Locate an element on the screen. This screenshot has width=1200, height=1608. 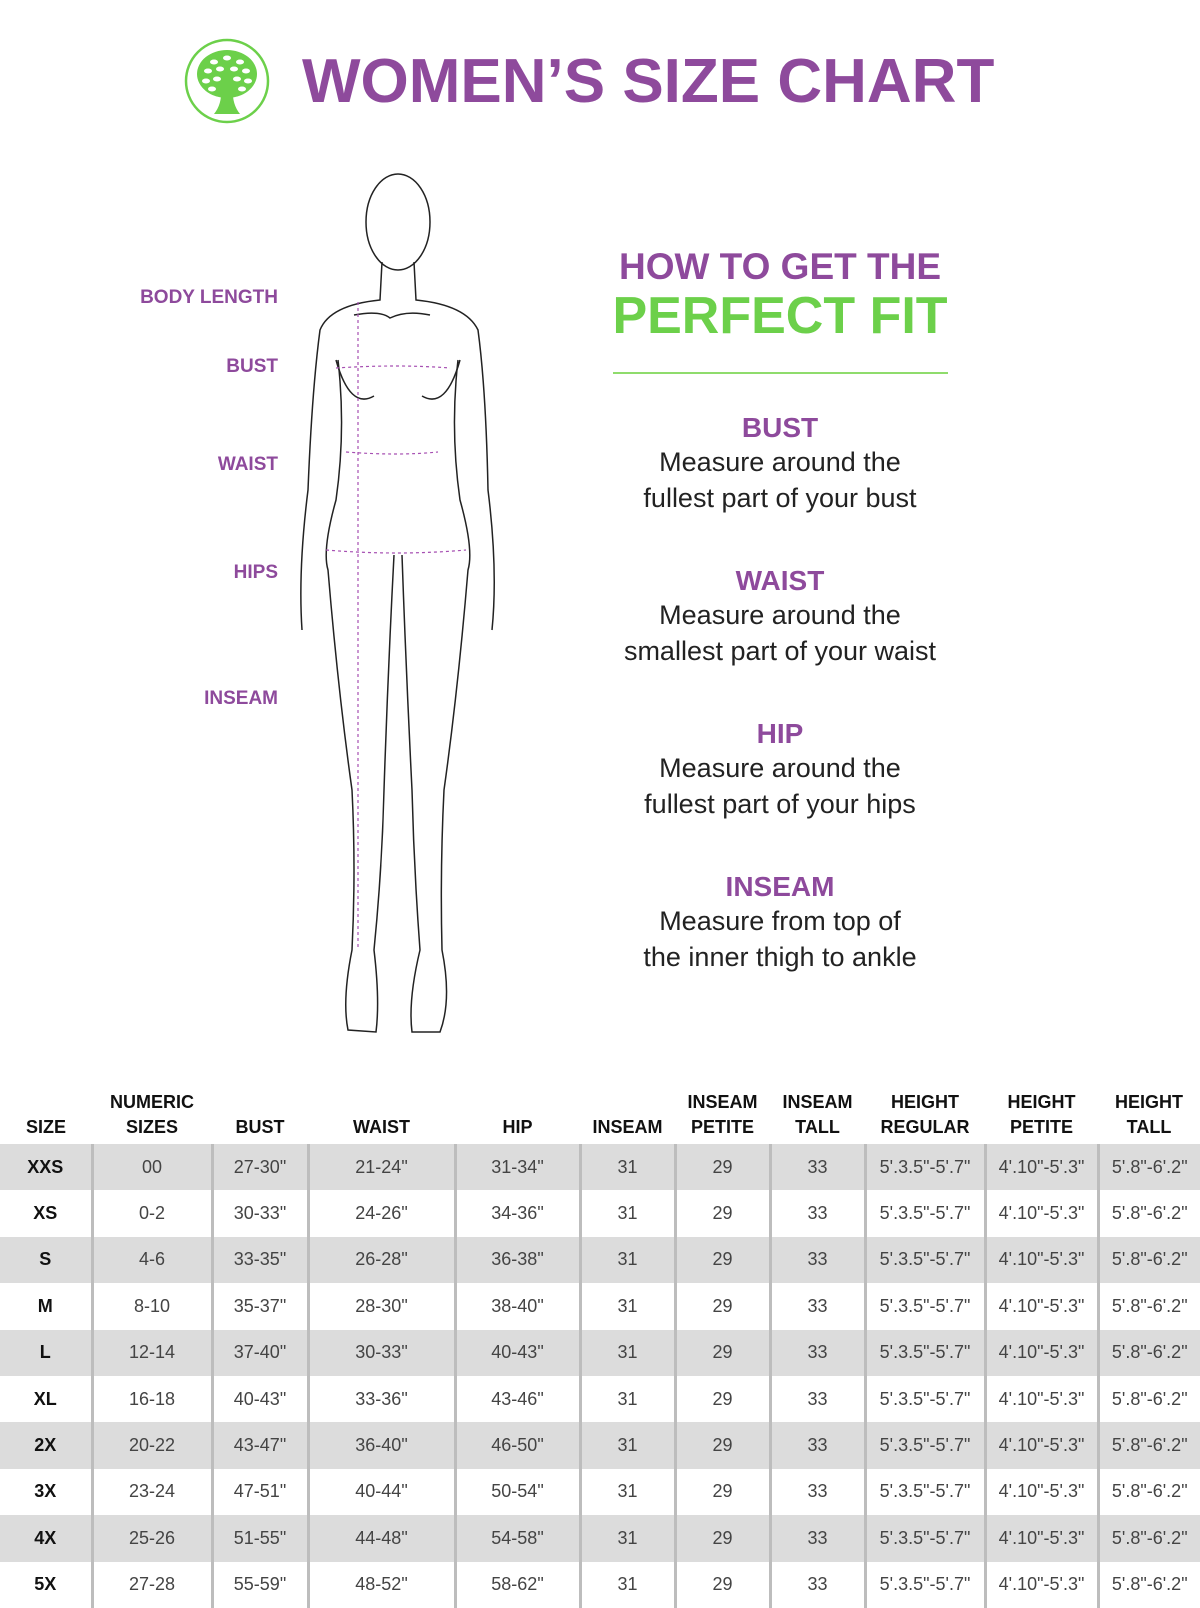
table-cell: 8-10 is located at coordinates (151, 1306).